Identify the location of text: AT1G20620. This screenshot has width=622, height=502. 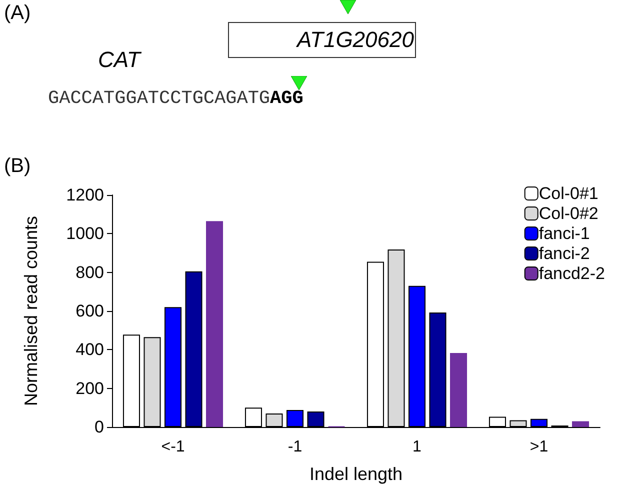
(355, 40).